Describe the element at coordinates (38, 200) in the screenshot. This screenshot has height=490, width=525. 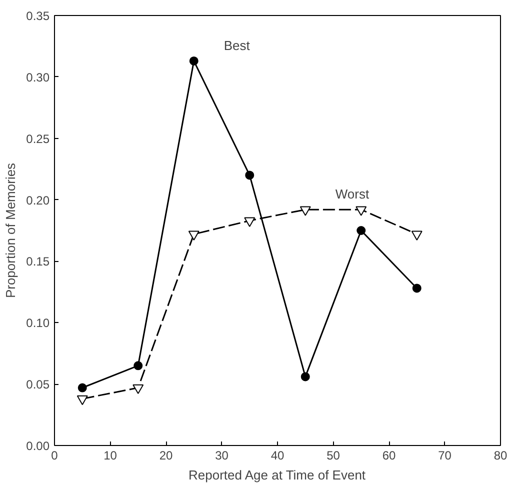
I see `y-tick-label: 0.20` at that location.